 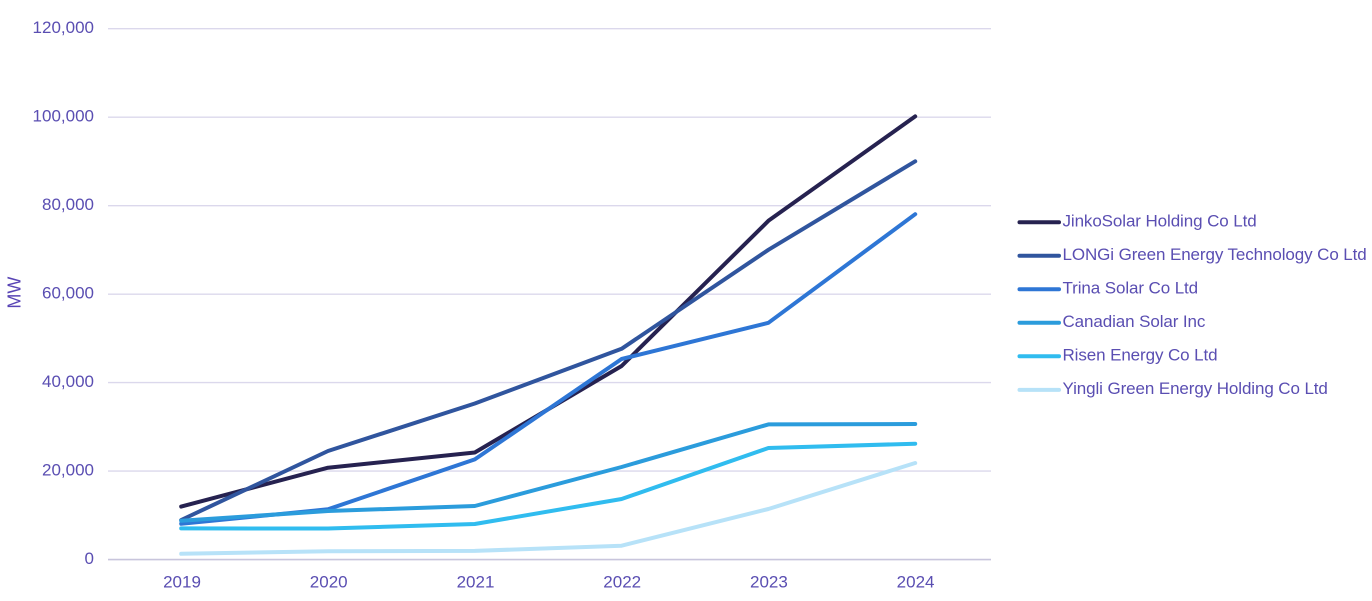 I want to click on svg-text: 20,000, so click(x=68, y=469).